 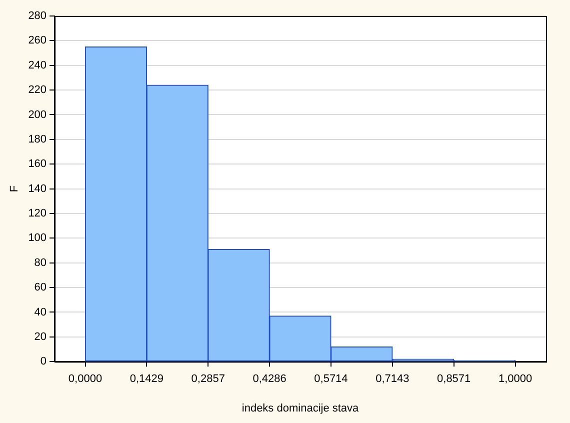 I want to click on y-tick-label: 140, so click(x=37, y=188).